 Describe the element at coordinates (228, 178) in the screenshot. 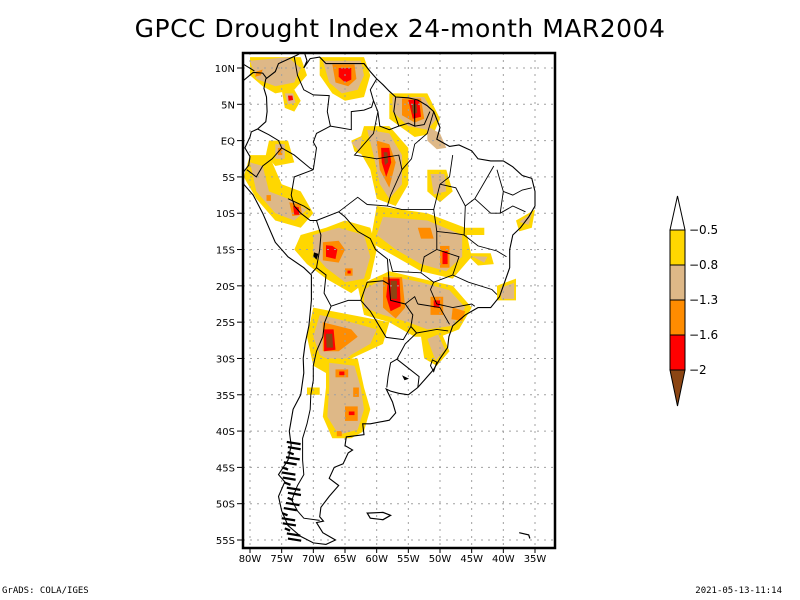

I see `lat-tick-label: 5S` at that location.